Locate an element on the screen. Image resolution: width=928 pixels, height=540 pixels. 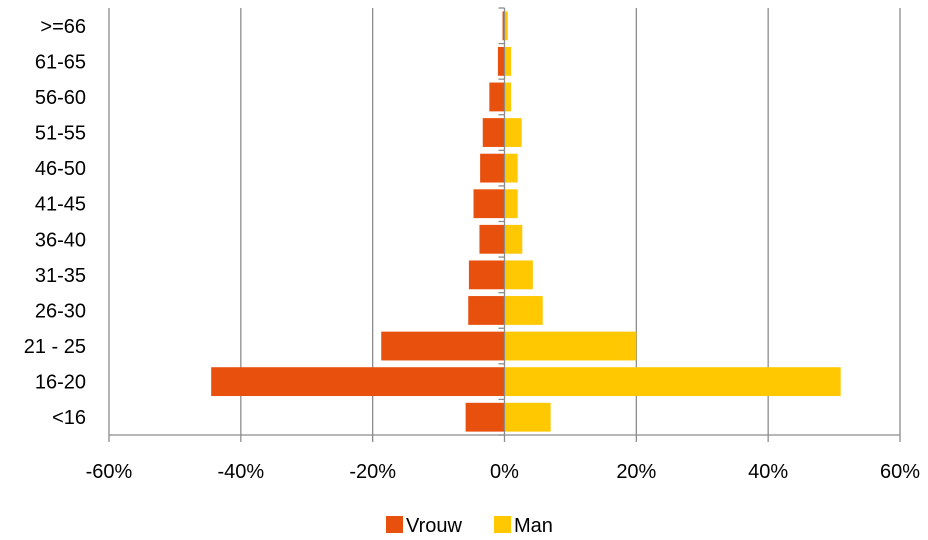
y-tick-label: <16 is located at coordinates (69, 418).